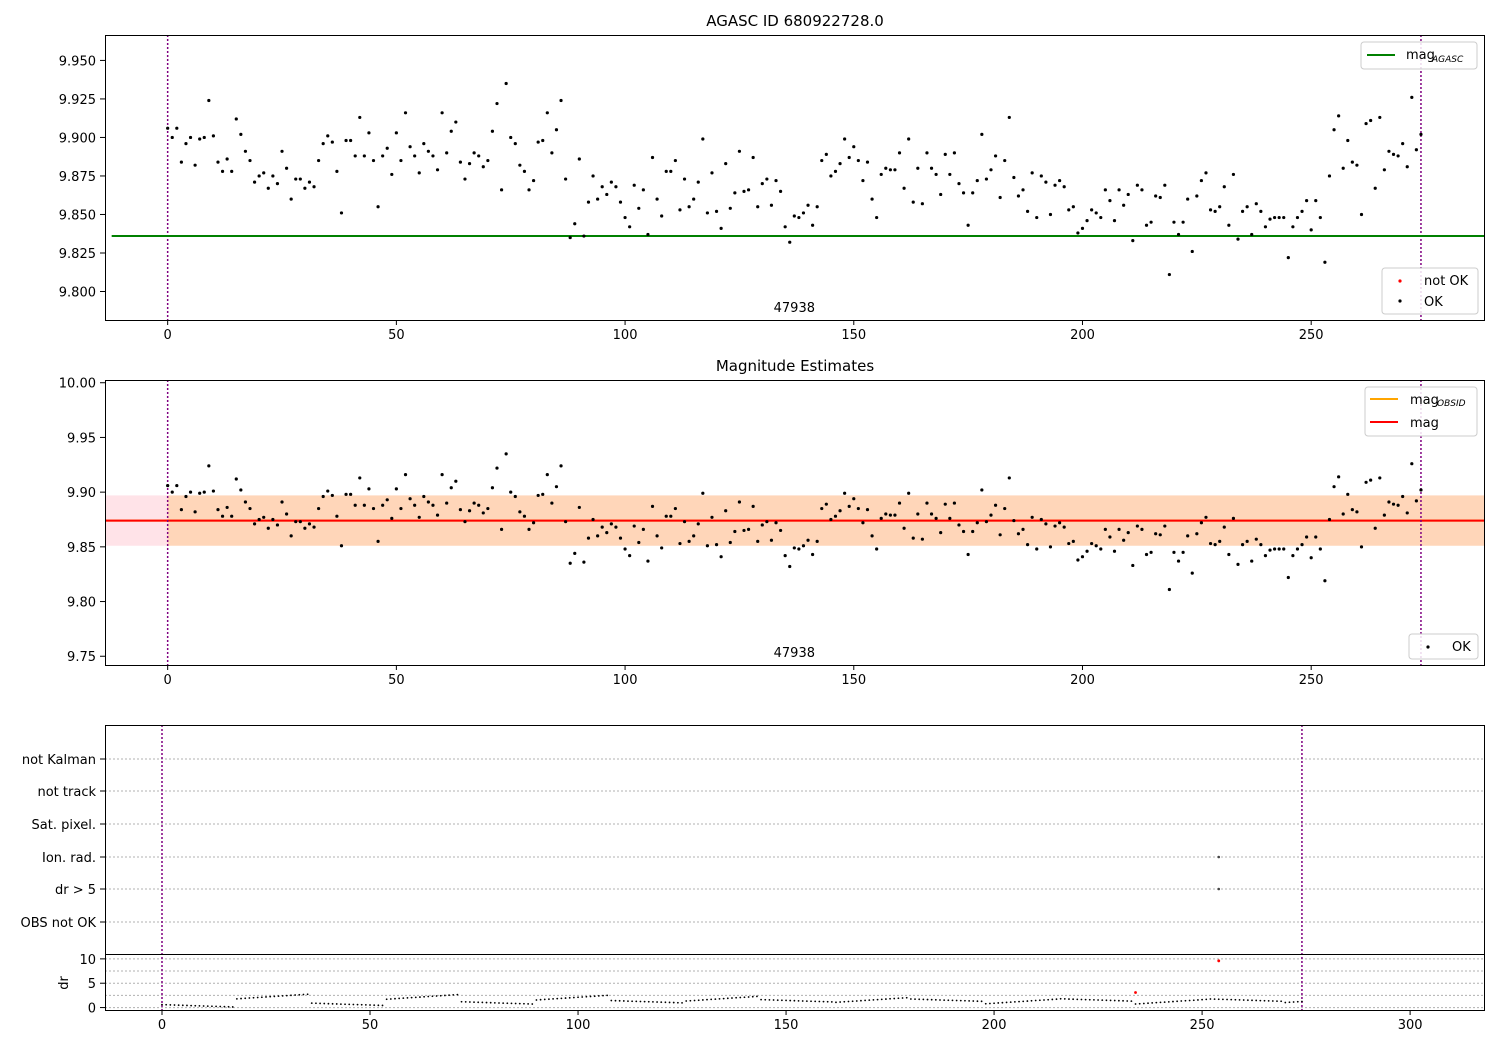 The image size is (1500, 1050). I want to click on dr-ytick-label-10: 10, so click(87, 960).